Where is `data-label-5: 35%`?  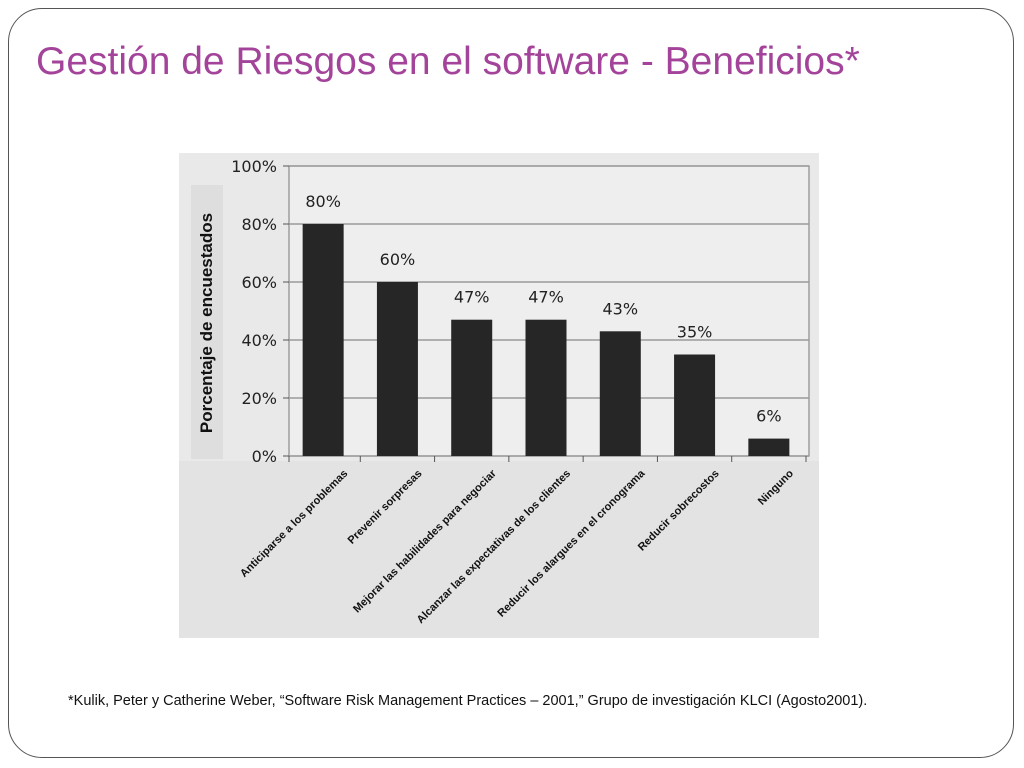
data-label-5: 35% is located at coordinates (695, 332).